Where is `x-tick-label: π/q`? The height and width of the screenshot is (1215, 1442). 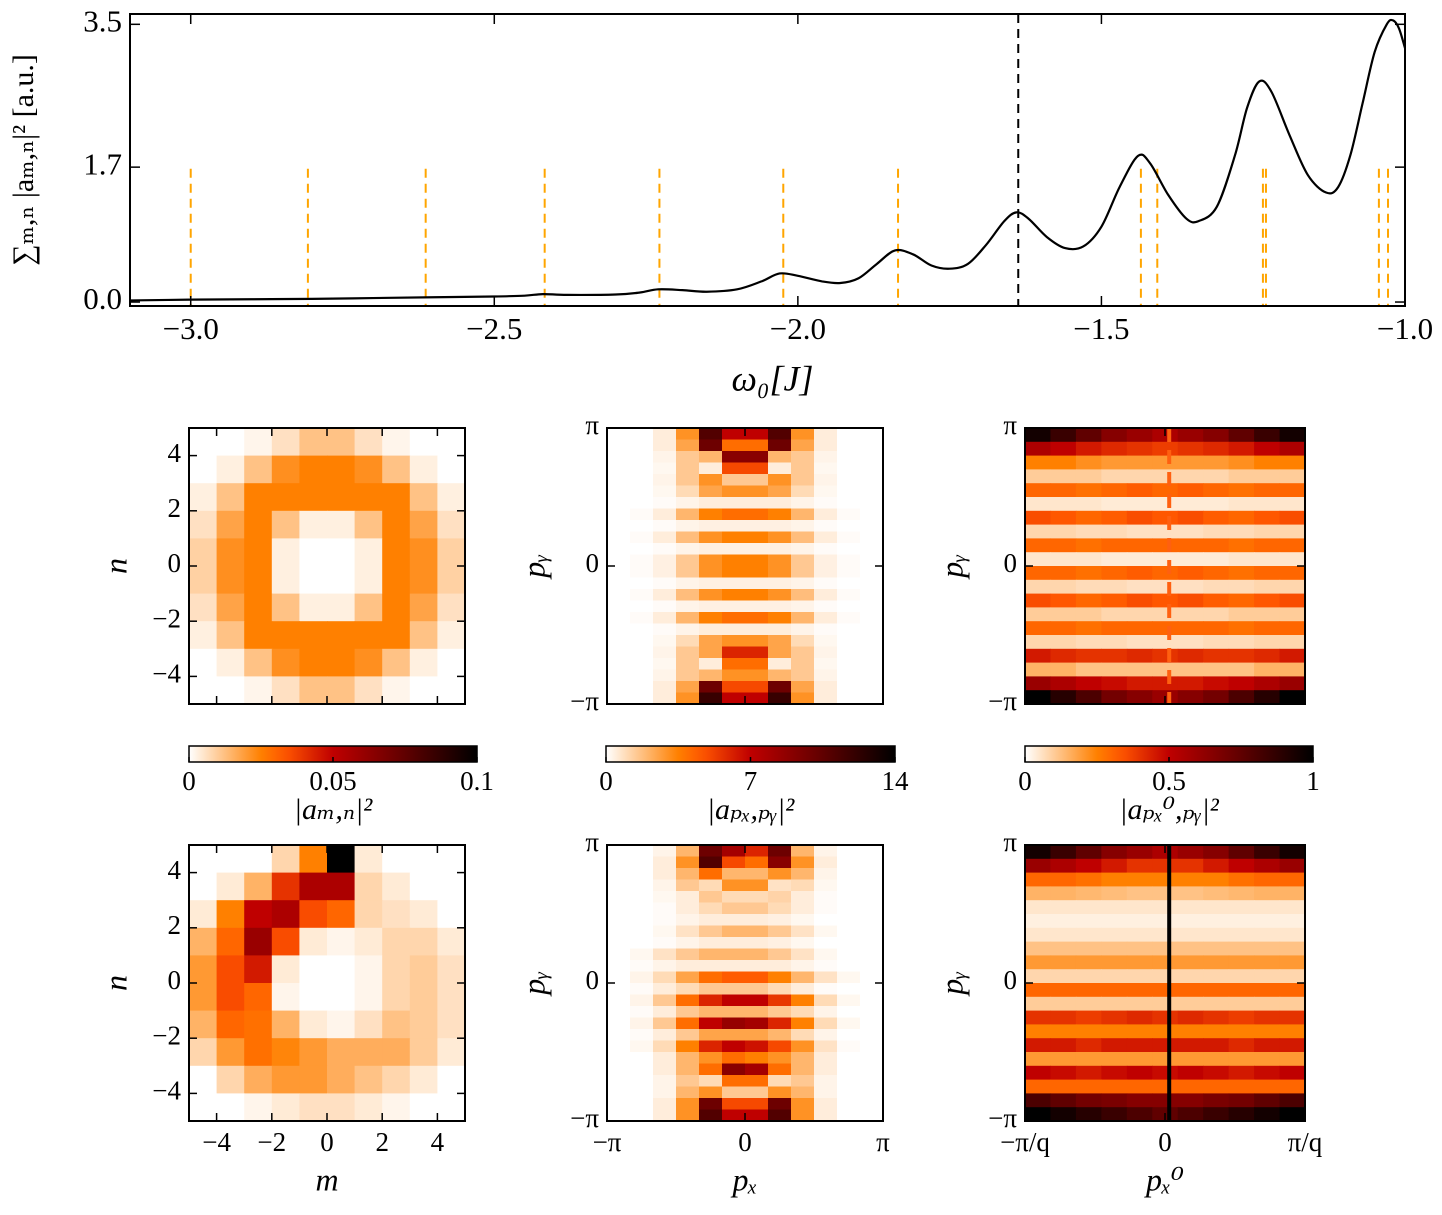
x-tick-label: π/q is located at coordinates (1305, 1142).